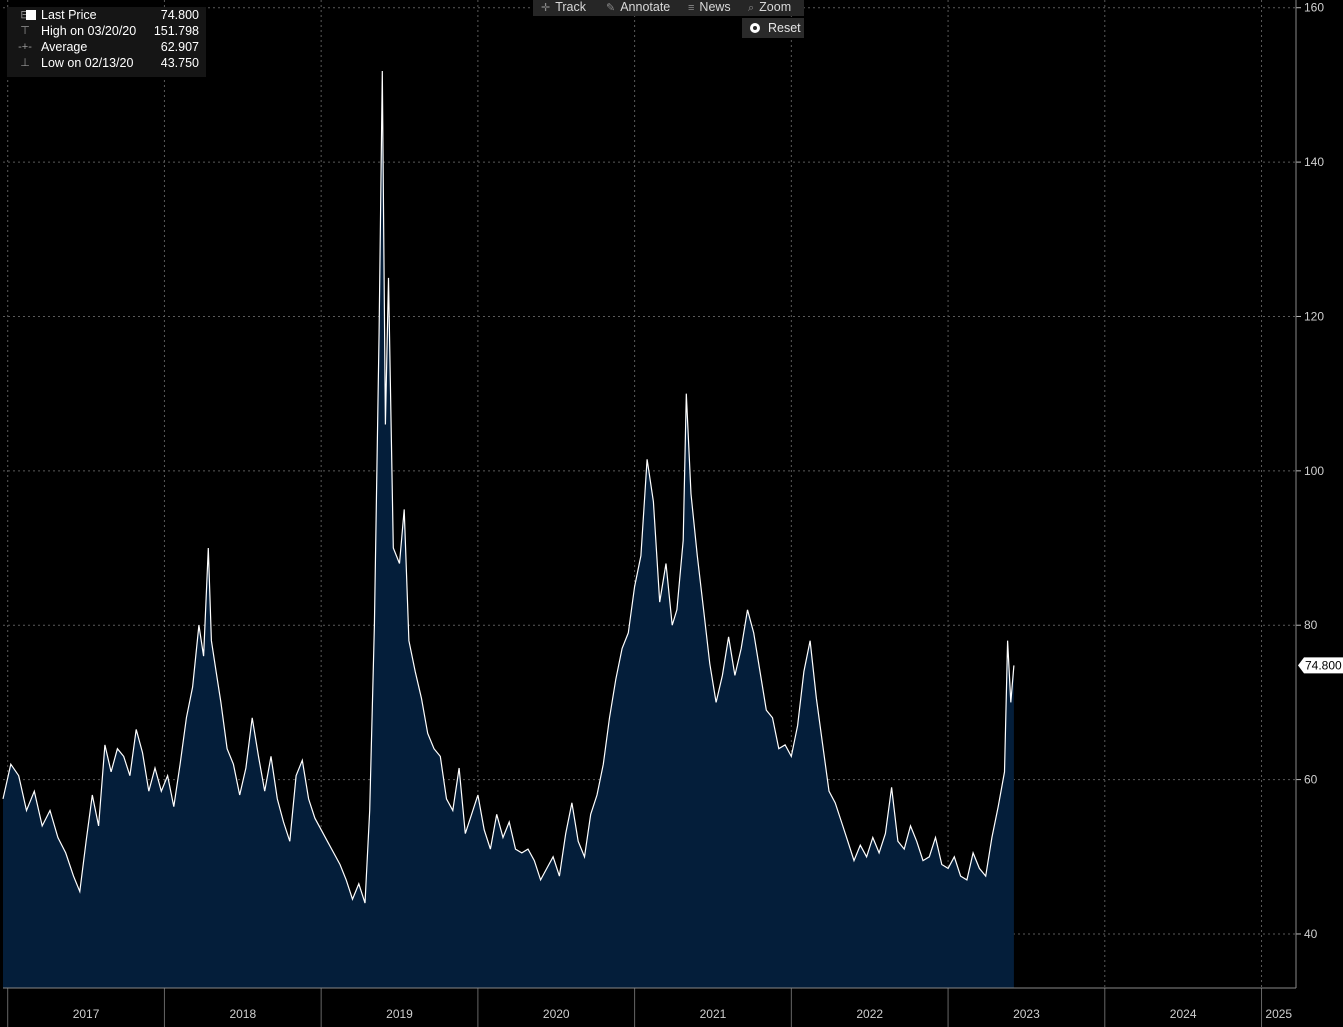 This screenshot has width=1343, height=1027. I want to click on y-tick-label: 100, so click(1314, 471).